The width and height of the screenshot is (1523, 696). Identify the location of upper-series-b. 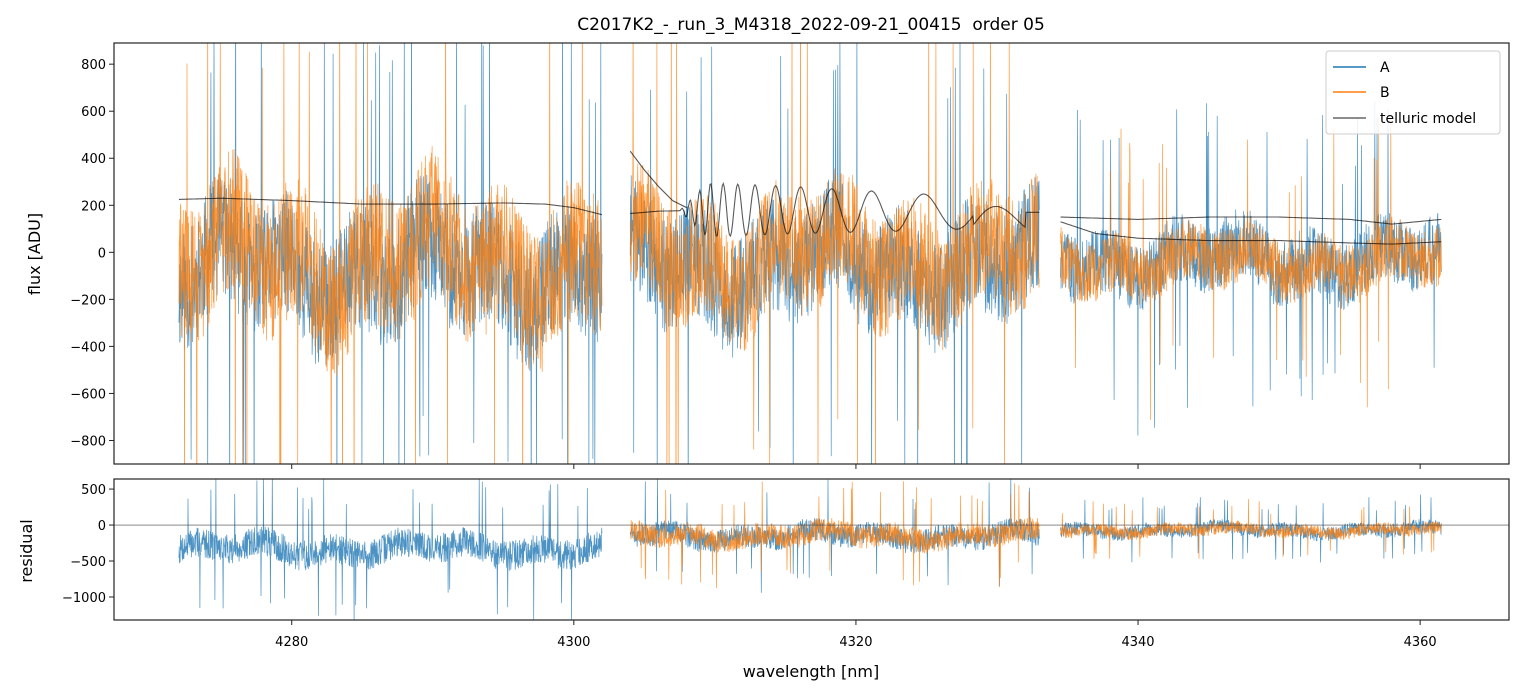
(1251, 267).